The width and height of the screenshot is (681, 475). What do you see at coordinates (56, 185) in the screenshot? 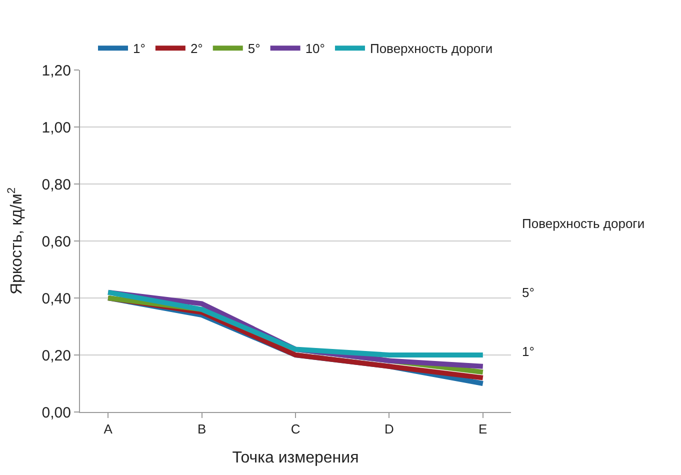
I see `y-tick-label: 0,80` at bounding box center [56, 185].